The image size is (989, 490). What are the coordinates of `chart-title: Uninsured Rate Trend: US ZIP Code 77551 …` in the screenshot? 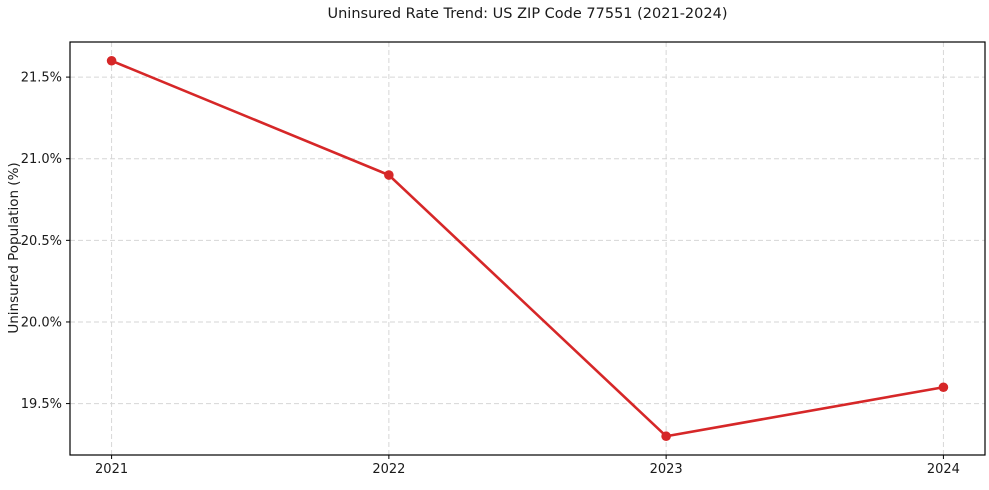 It's located at (527, 14).